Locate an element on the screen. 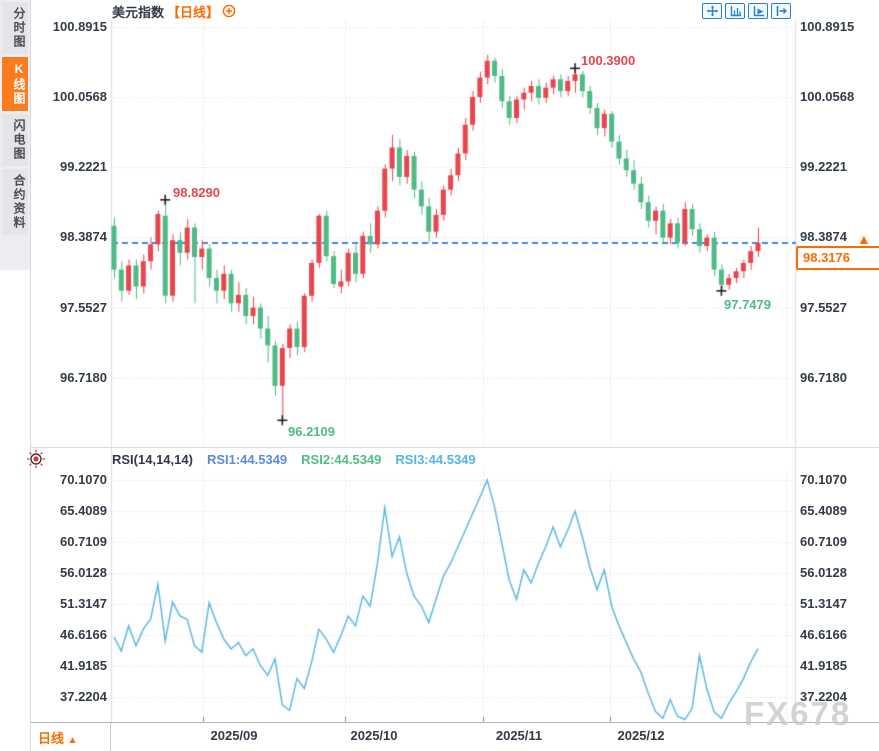  symbol-title: 美元指数 is located at coordinates (138, 12).